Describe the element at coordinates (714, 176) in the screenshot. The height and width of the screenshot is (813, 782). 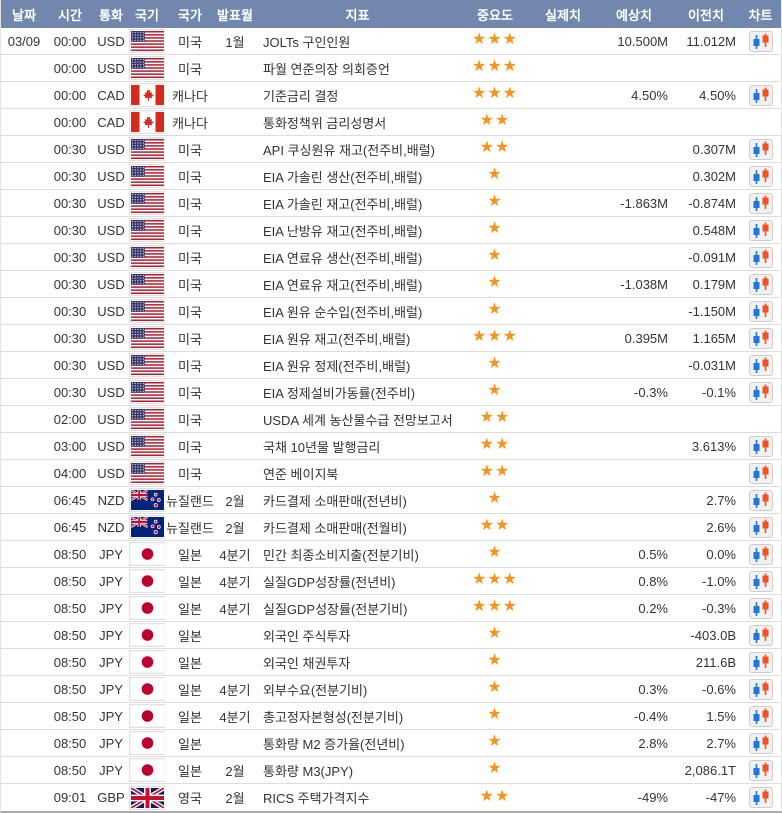
I see `previous-cell: 0.302M` at that location.